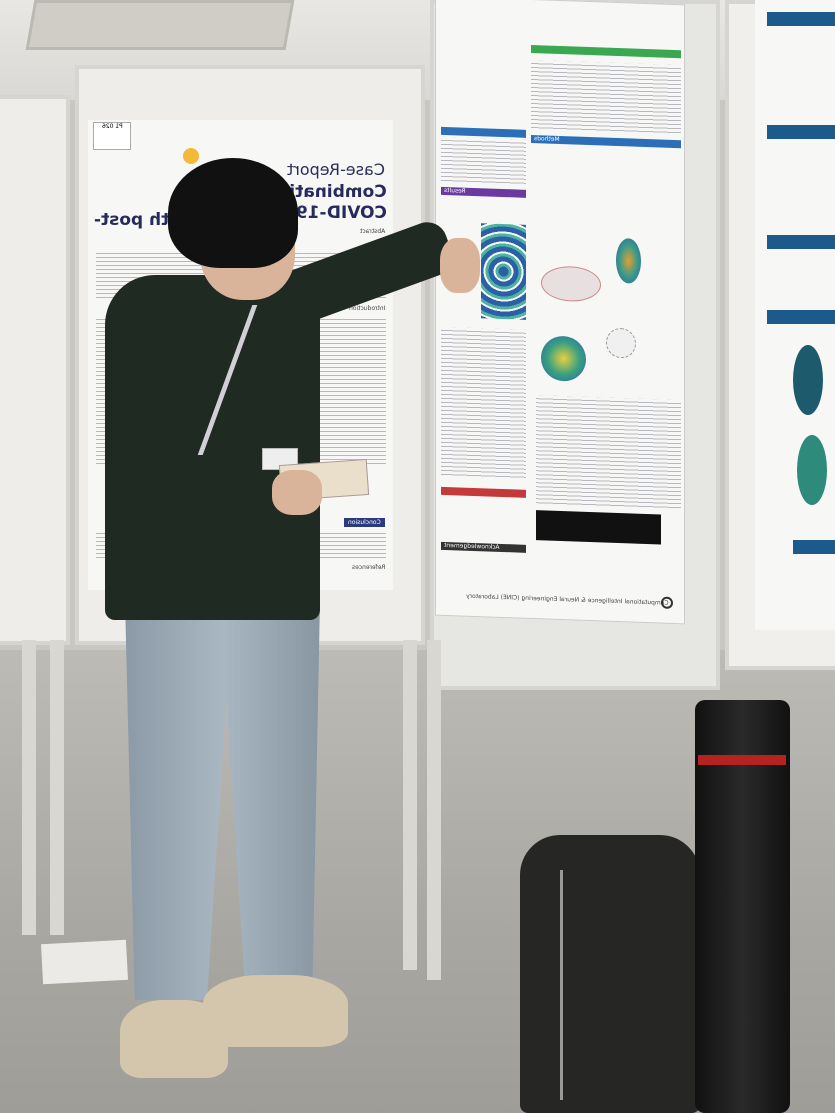 This screenshot has height=1113, width=835. I want to click on poster-tag: P1 026, so click(112, 136).